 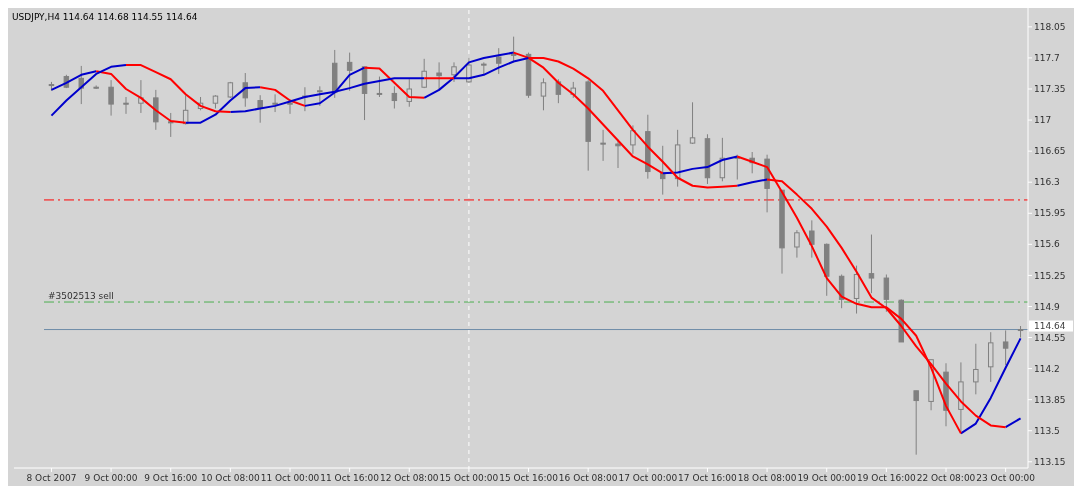 What do you see at coordinates (1050, 27) in the screenshot?
I see `y-tick-label: 118.05` at bounding box center [1050, 27].